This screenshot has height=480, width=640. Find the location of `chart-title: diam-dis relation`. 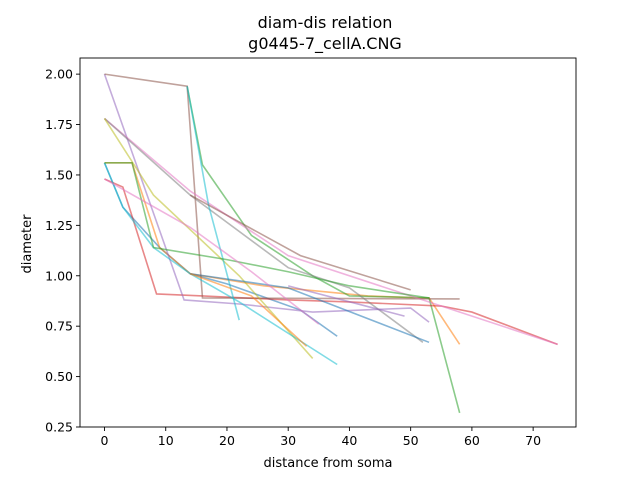

chart-title: diam-dis relation is located at coordinates (325, 22).